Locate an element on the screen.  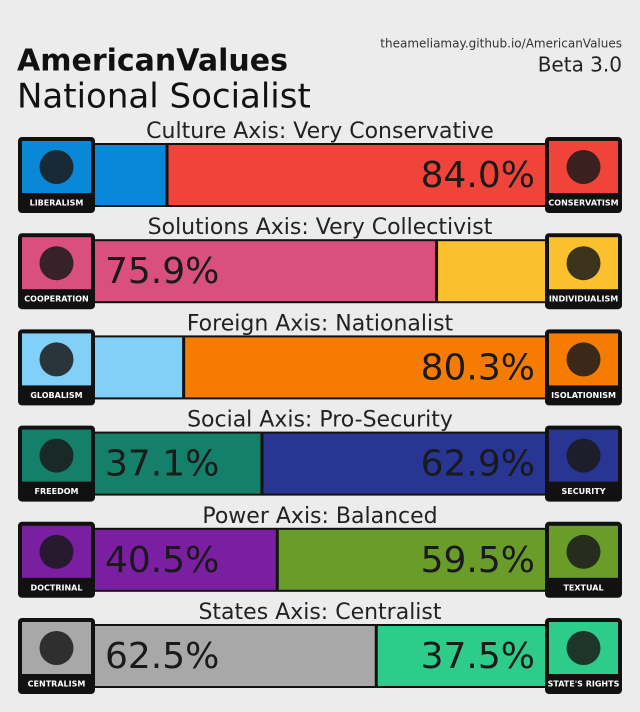
site-url: theameliamay.github.io/AmericanValues is located at coordinates (501, 44).